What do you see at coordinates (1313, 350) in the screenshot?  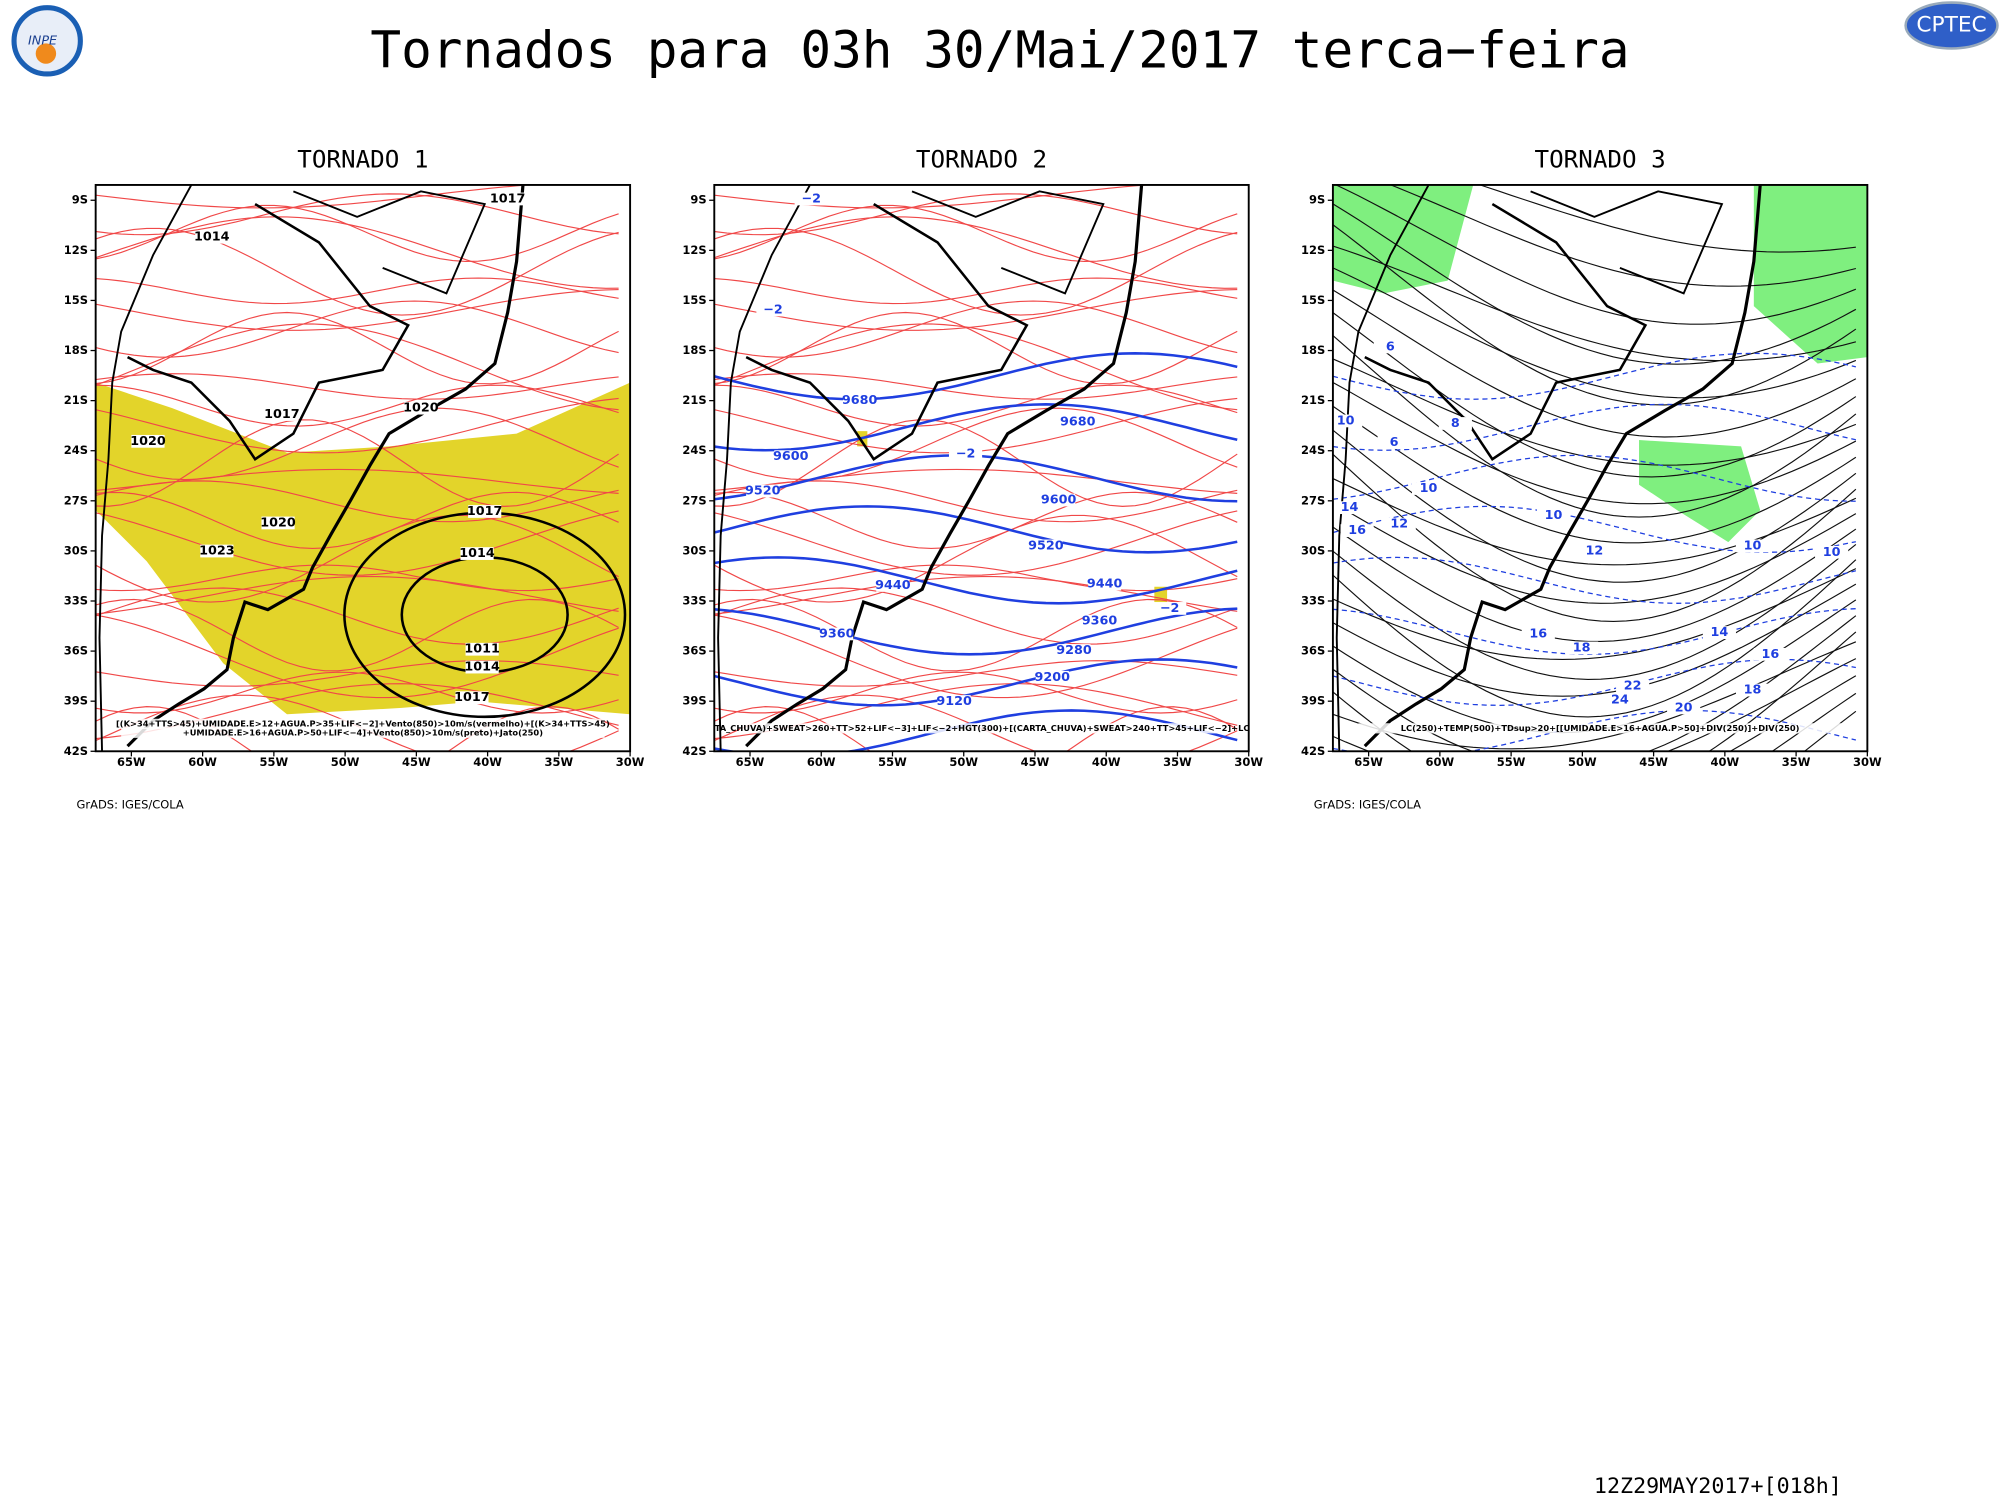 I see `lat-label: 18S` at bounding box center [1313, 350].